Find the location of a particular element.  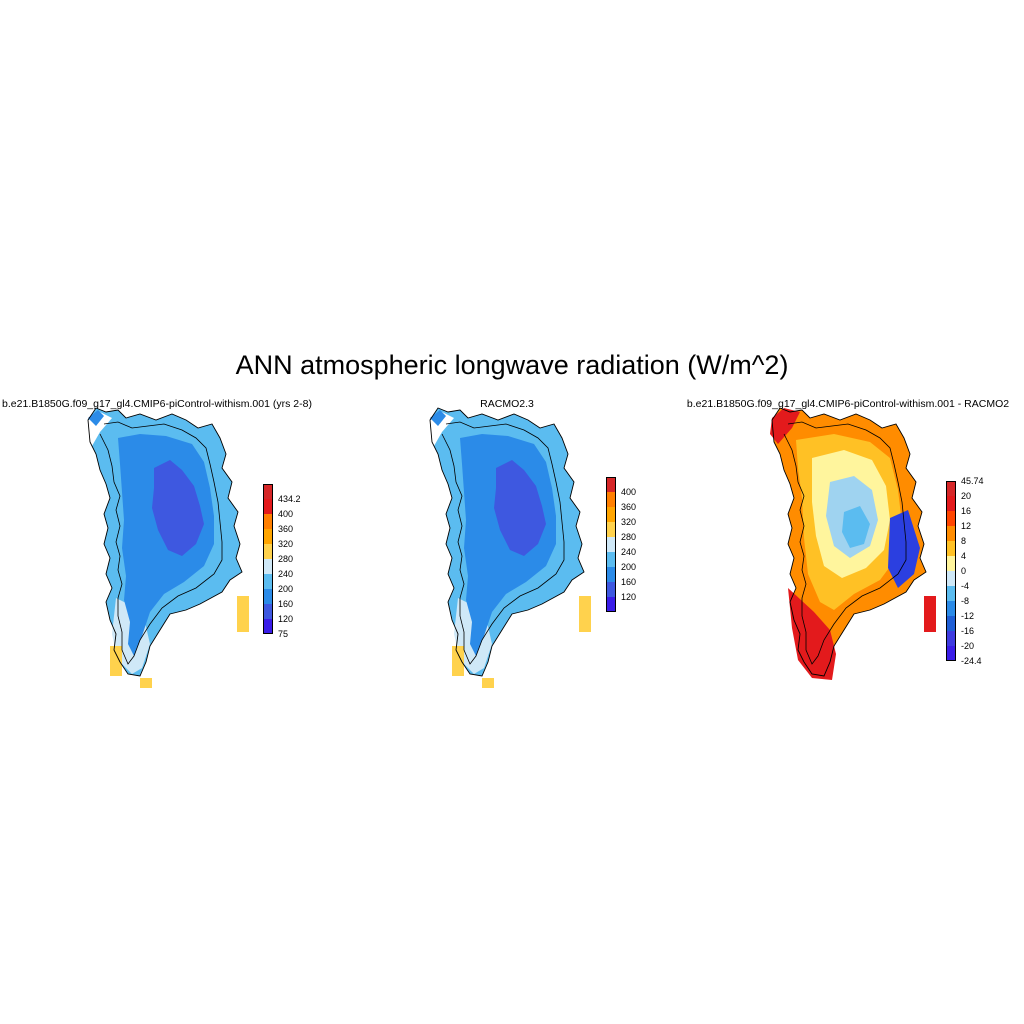

colorbar-label: 45.74 is located at coordinates (972, 481).